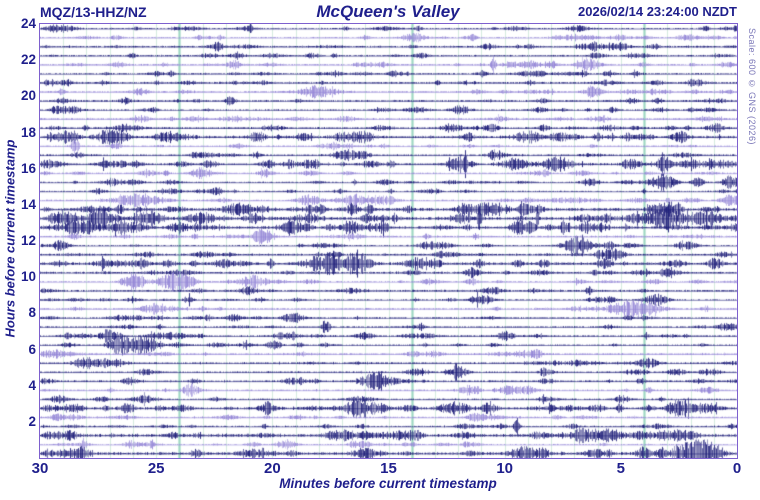  What do you see at coordinates (737, 468) in the screenshot?
I see `x-tick-label: 0` at bounding box center [737, 468].